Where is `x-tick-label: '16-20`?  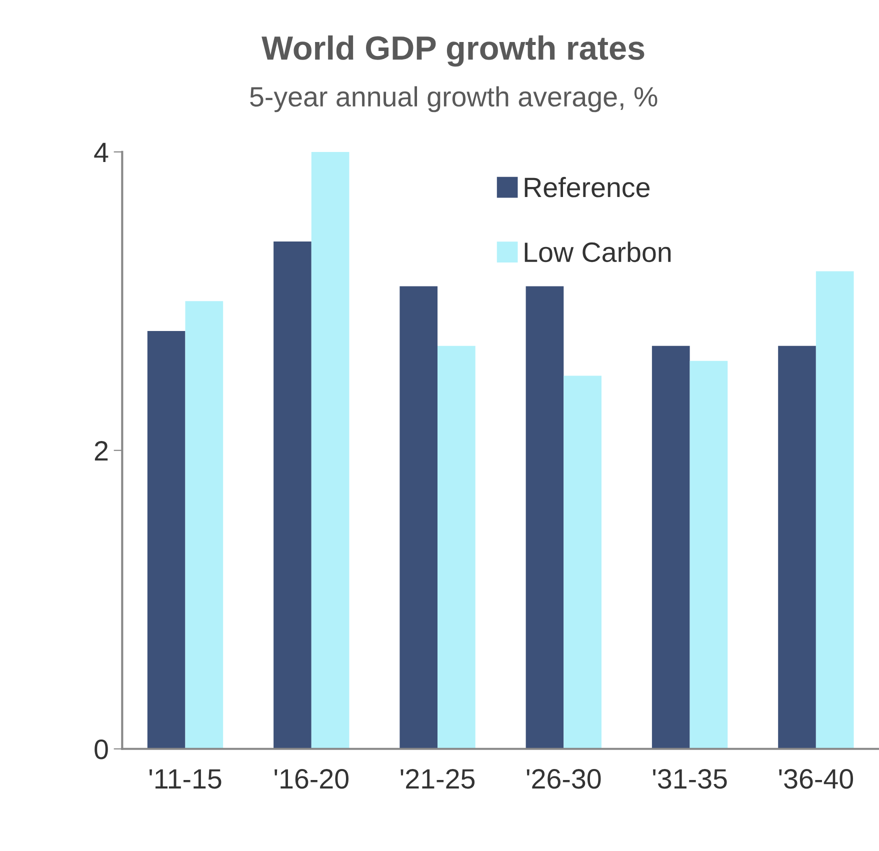
x-tick-label: '16-20 is located at coordinates (311, 779).